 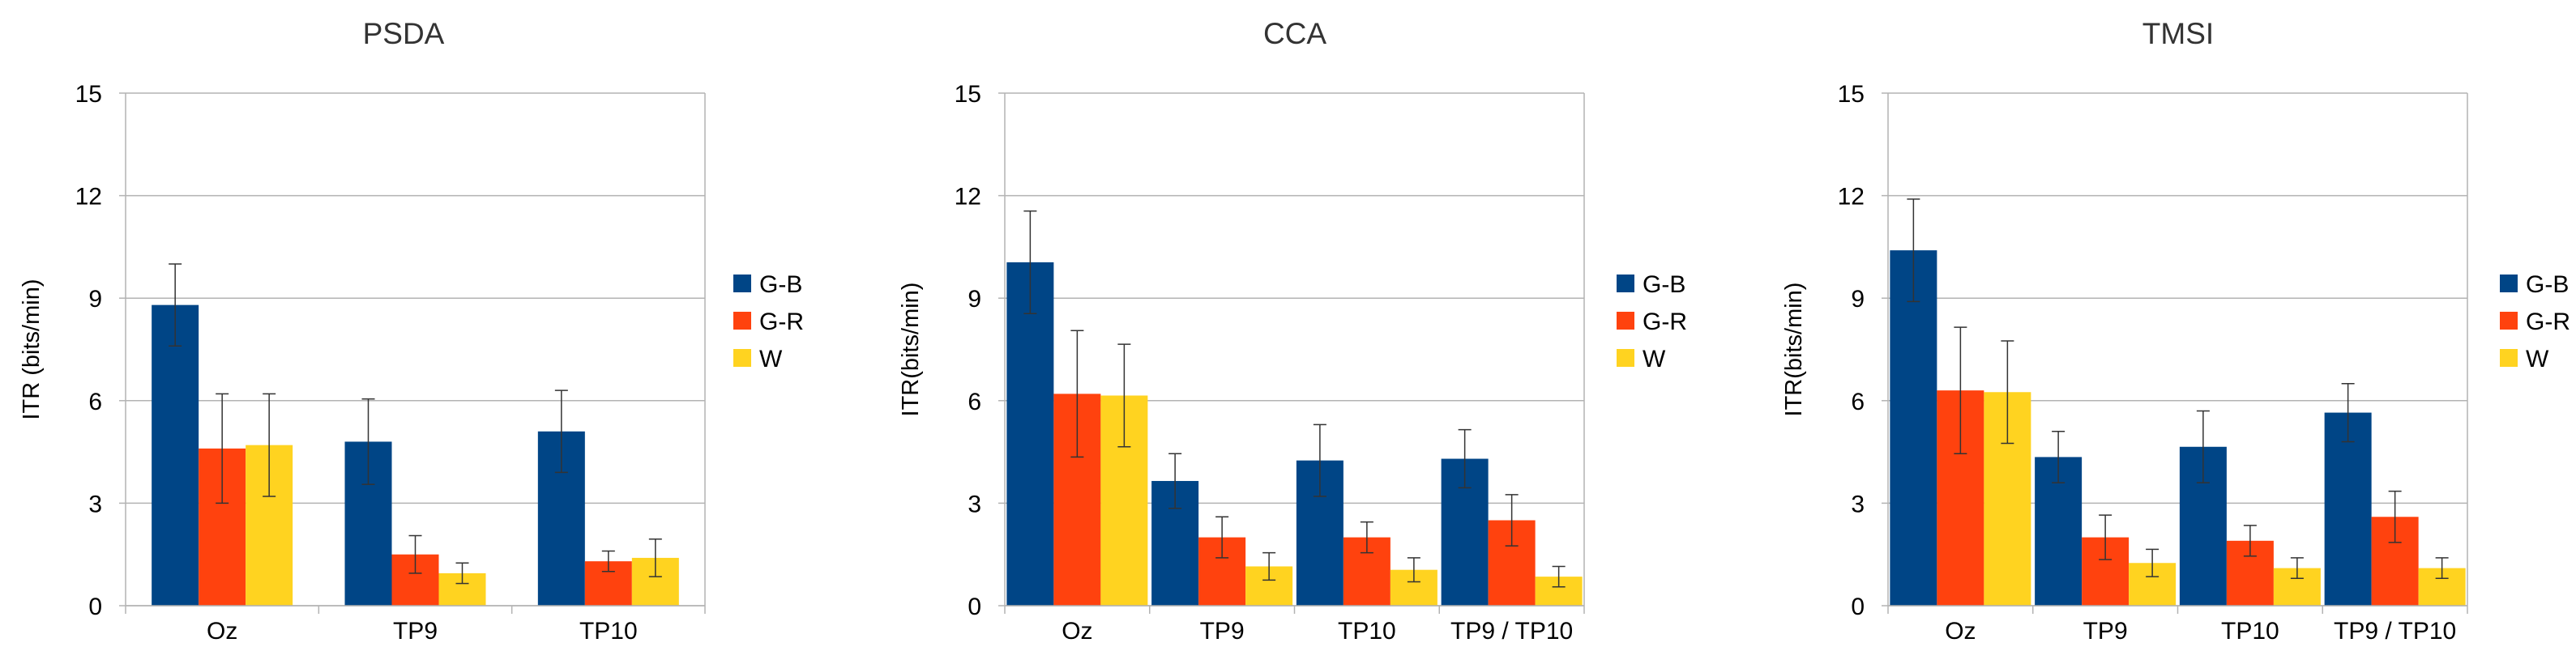 What do you see at coordinates (2348, 509) in the screenshot?
I see `bar-g-b-tp9tp10` at bounding box center [2348, 509].